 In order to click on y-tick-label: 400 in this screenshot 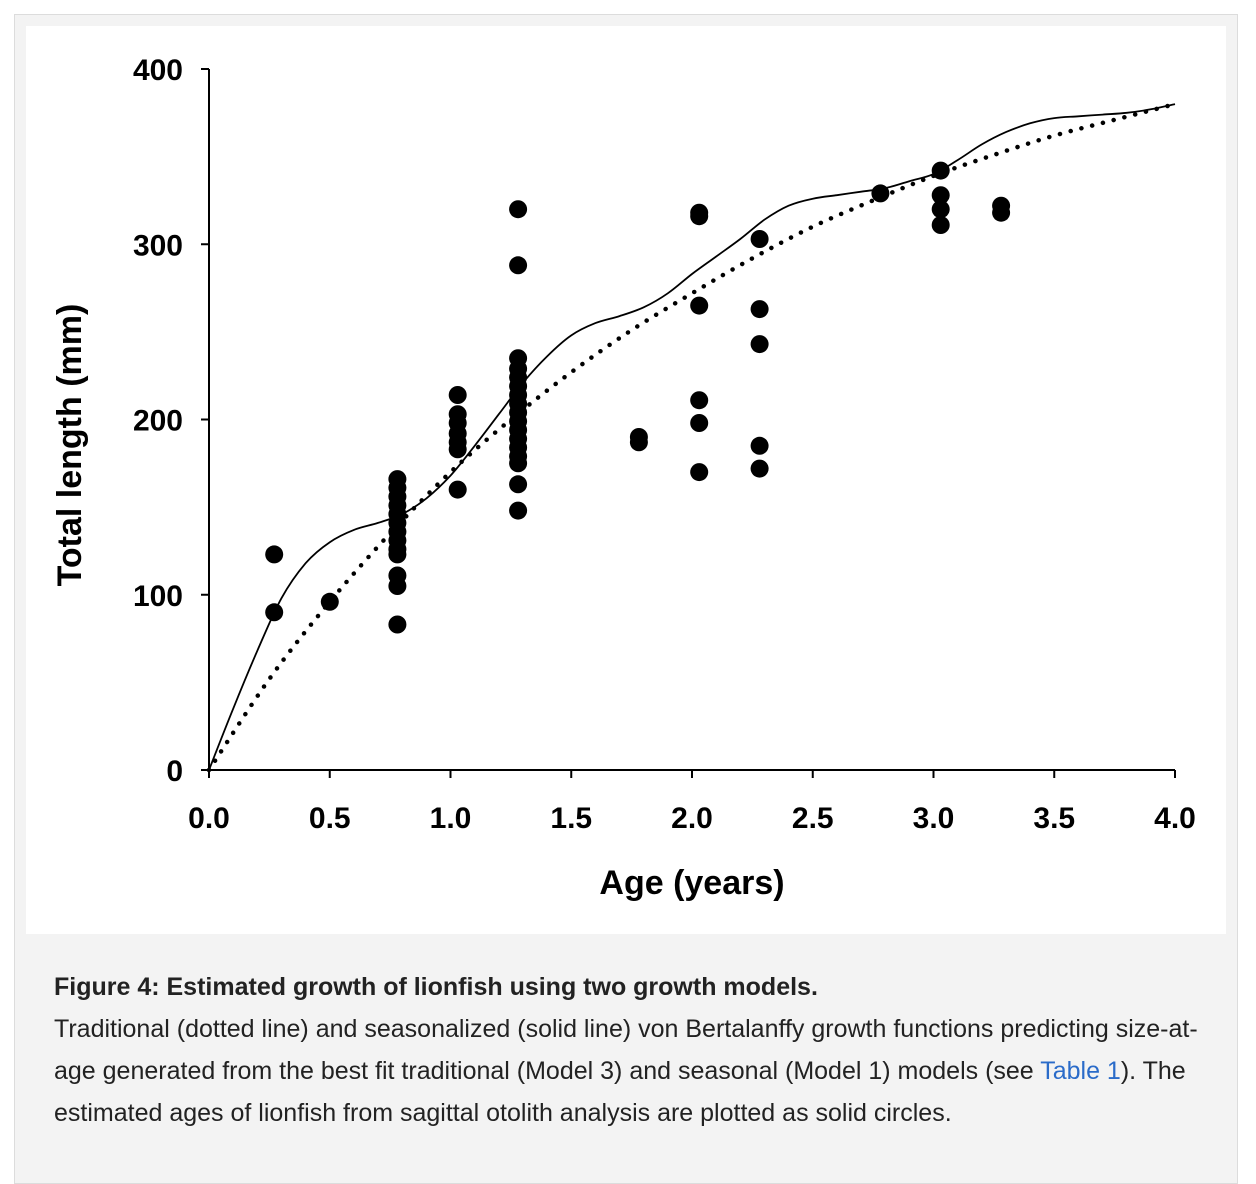, I will do `click(158, 70)`.